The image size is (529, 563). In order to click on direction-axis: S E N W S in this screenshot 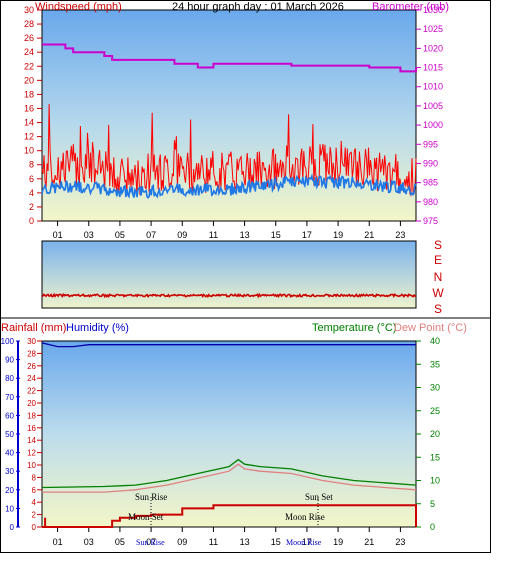, I will do `click(438, 277)`.